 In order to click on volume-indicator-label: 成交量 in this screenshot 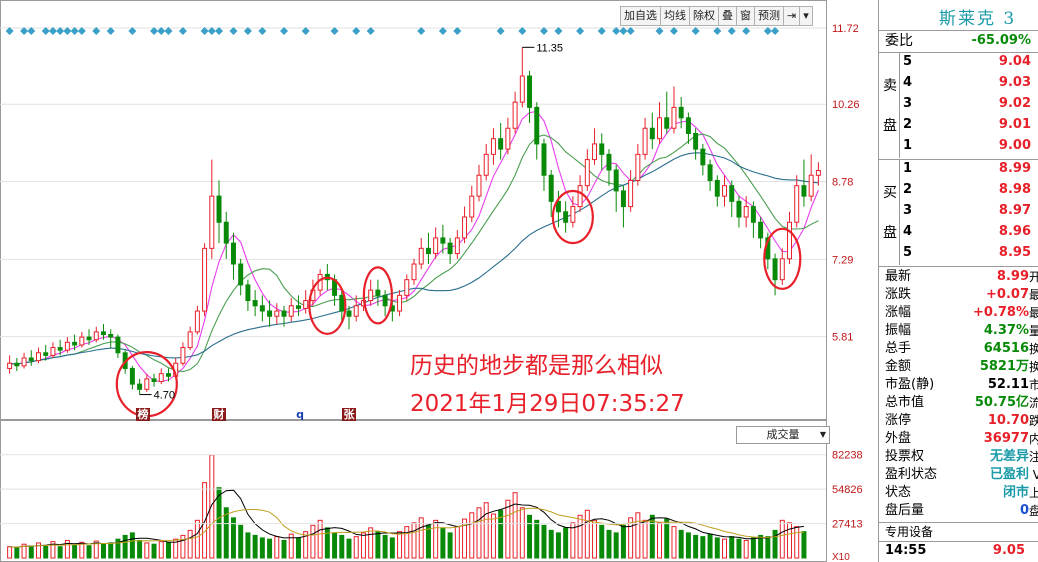, I will do `click(783, 434)`.